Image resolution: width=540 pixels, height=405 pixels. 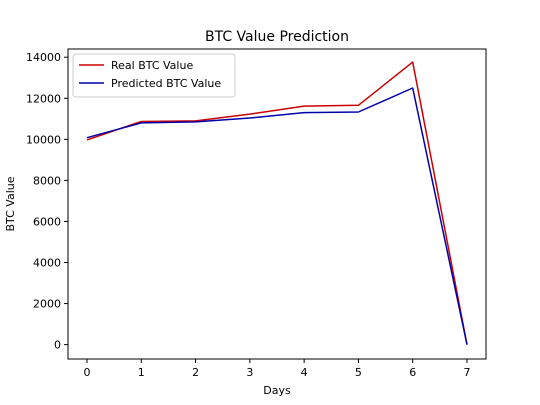 I want to click on y-tick-label: 0, so click(x=57, y=345).